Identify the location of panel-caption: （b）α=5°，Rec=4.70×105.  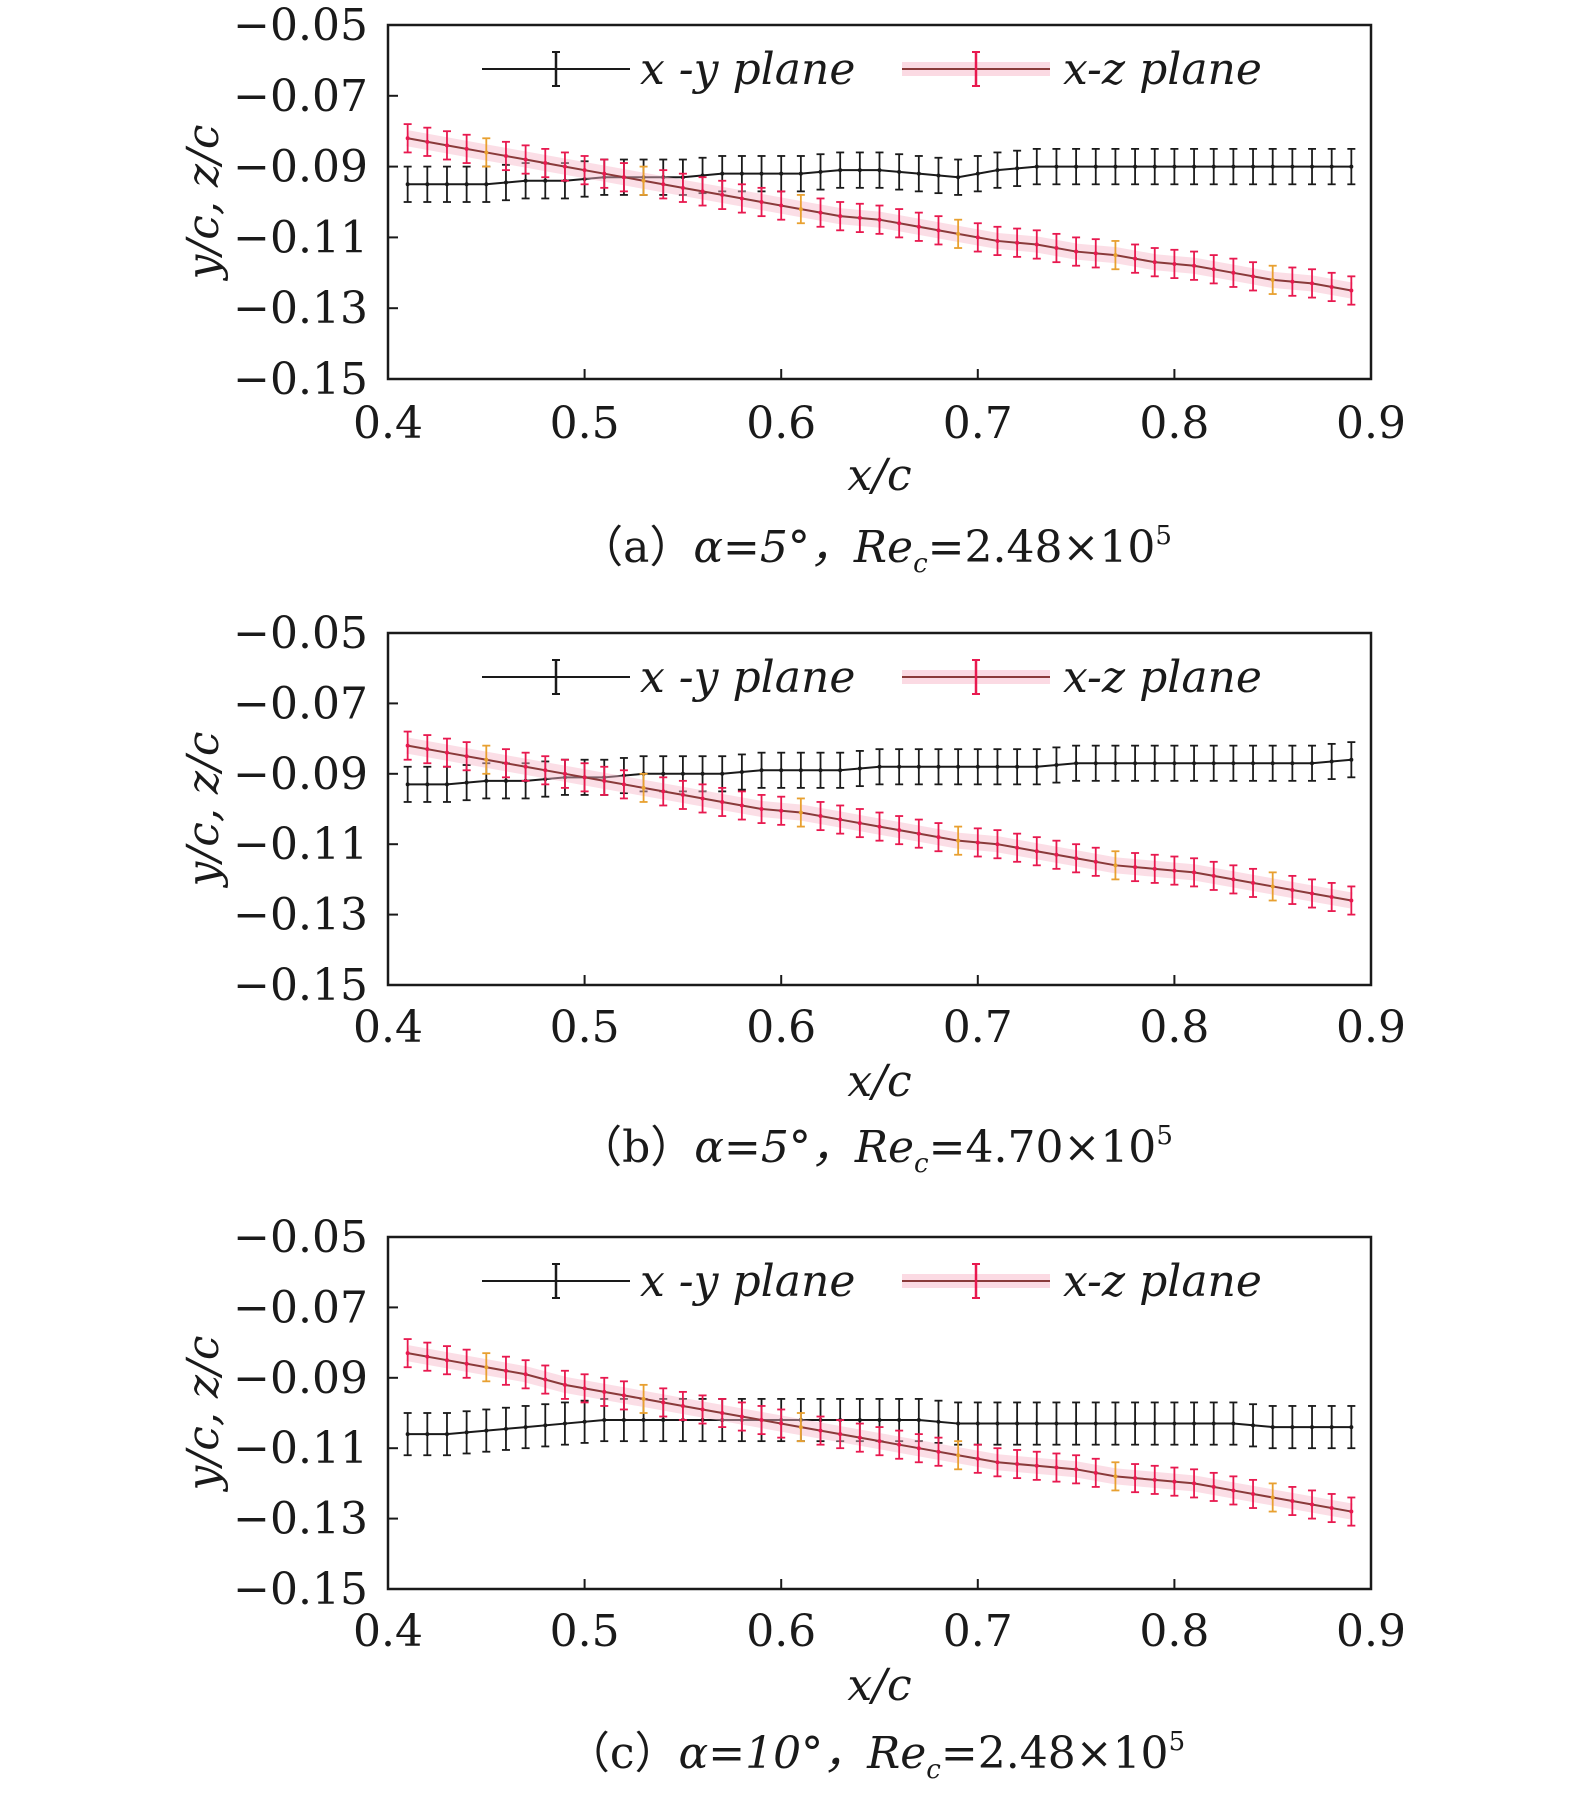
(875, 1150).